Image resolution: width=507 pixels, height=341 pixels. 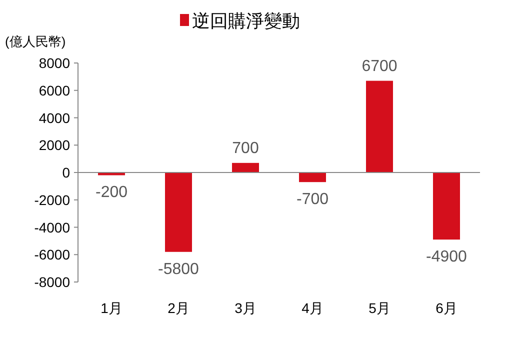 What do you see at coordinates (313, 308) in the screenshot?
I see `x-tick-label: 4月` at bounding box center [313, 308].